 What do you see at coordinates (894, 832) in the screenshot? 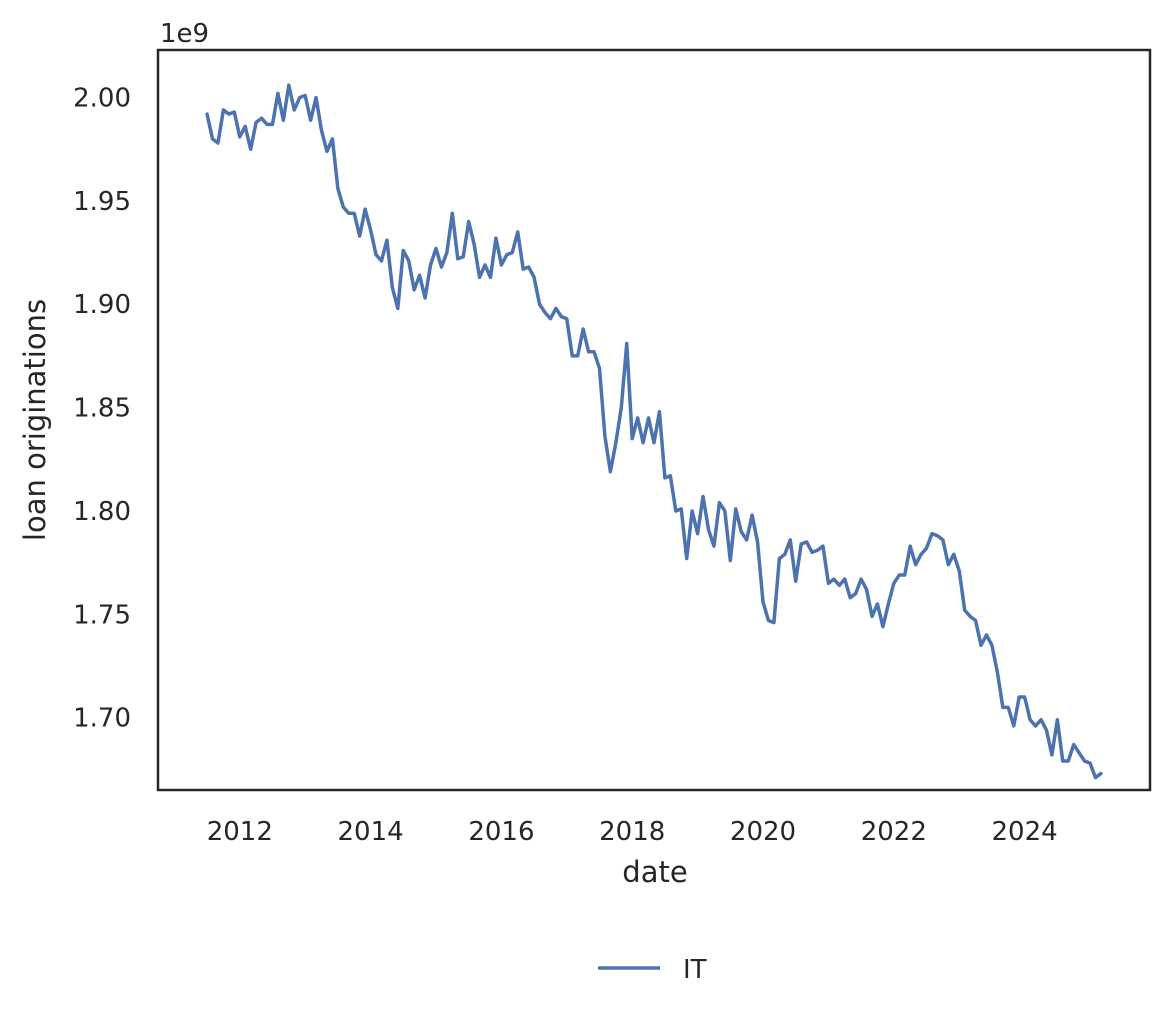
I see `x-tick-label: 2022` at bounding box center [894, 832].